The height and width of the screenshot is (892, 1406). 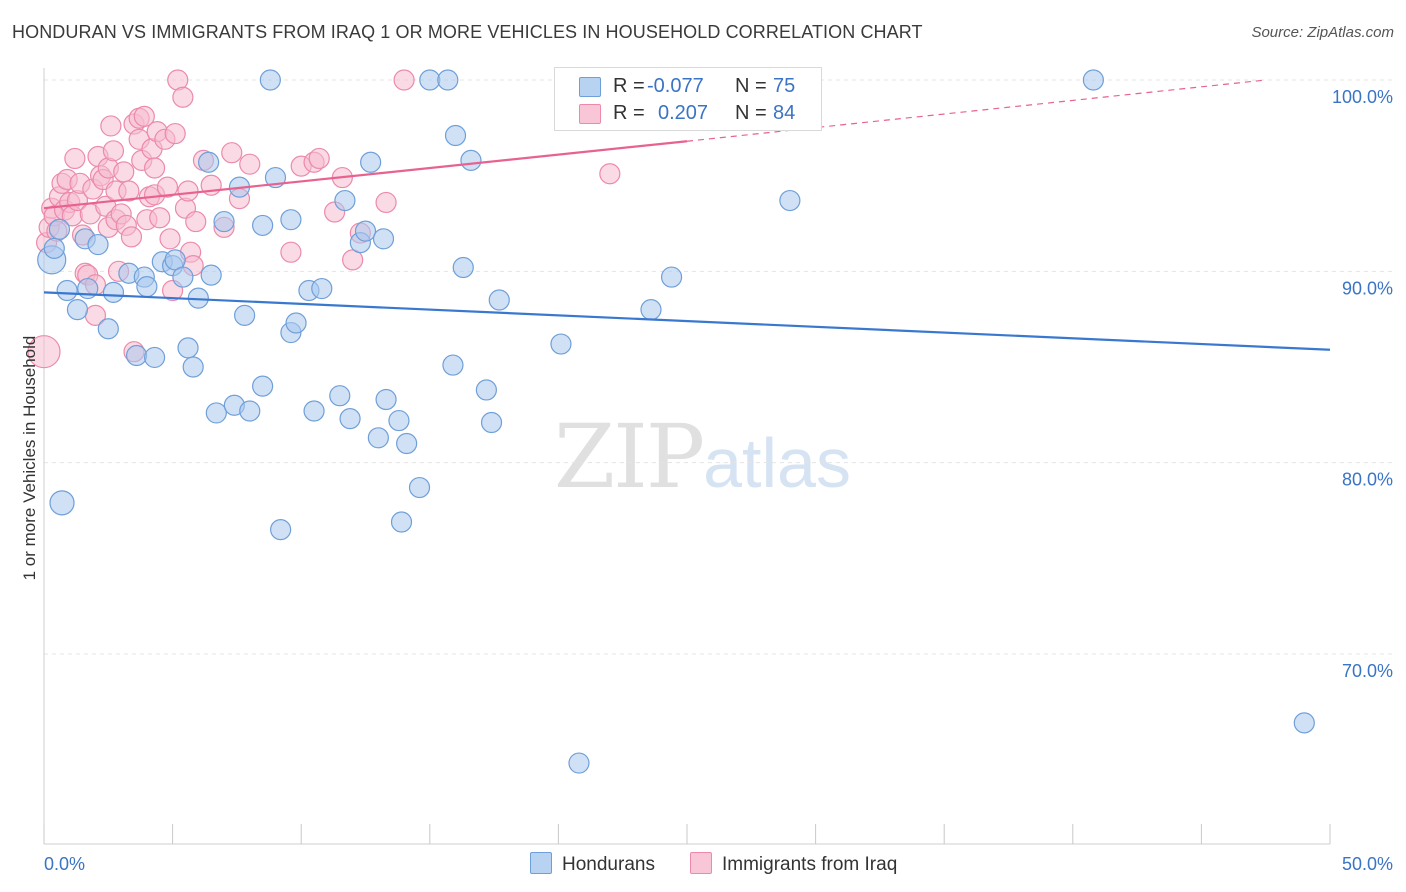 I want to click on honduran-trend-line, so click(x=687, y=321).